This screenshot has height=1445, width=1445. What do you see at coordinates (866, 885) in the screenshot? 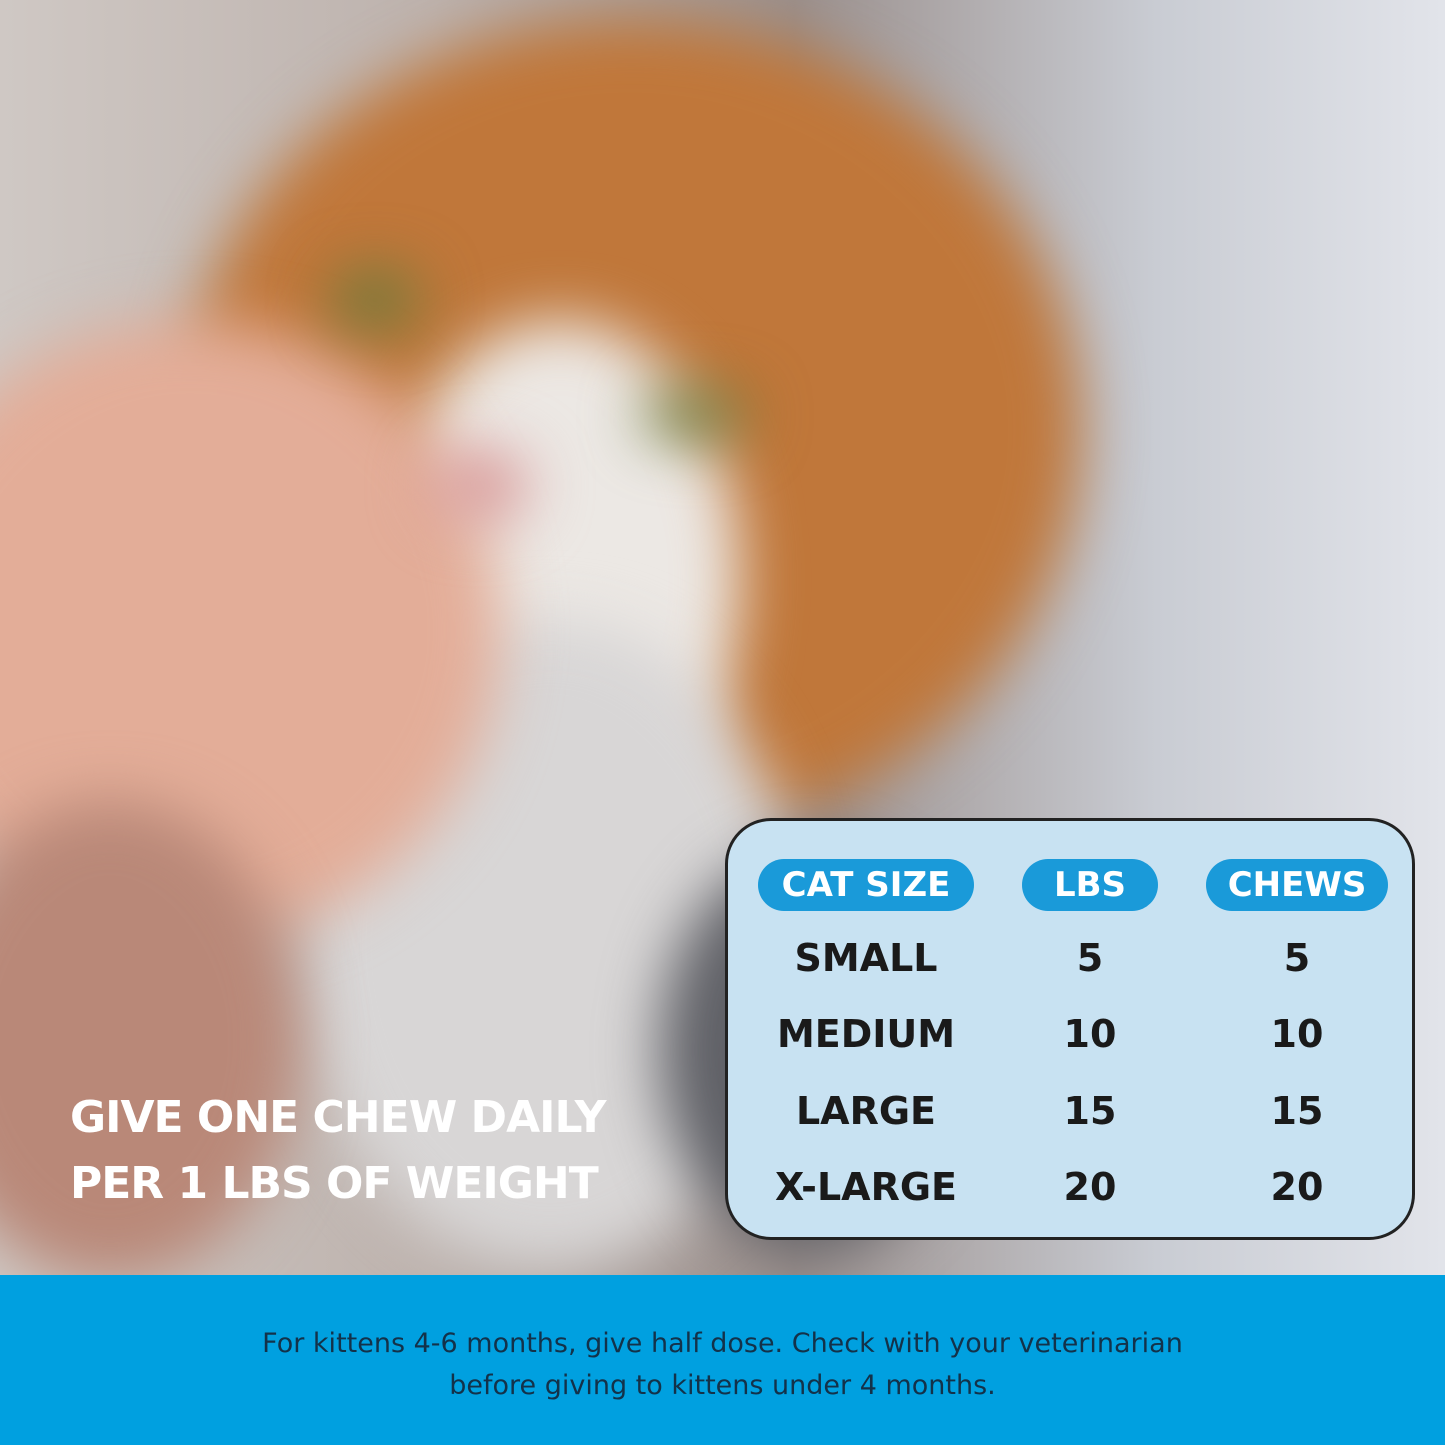
I see `header-cat-size: CAT SIZE` at bounding box center [866, 885].